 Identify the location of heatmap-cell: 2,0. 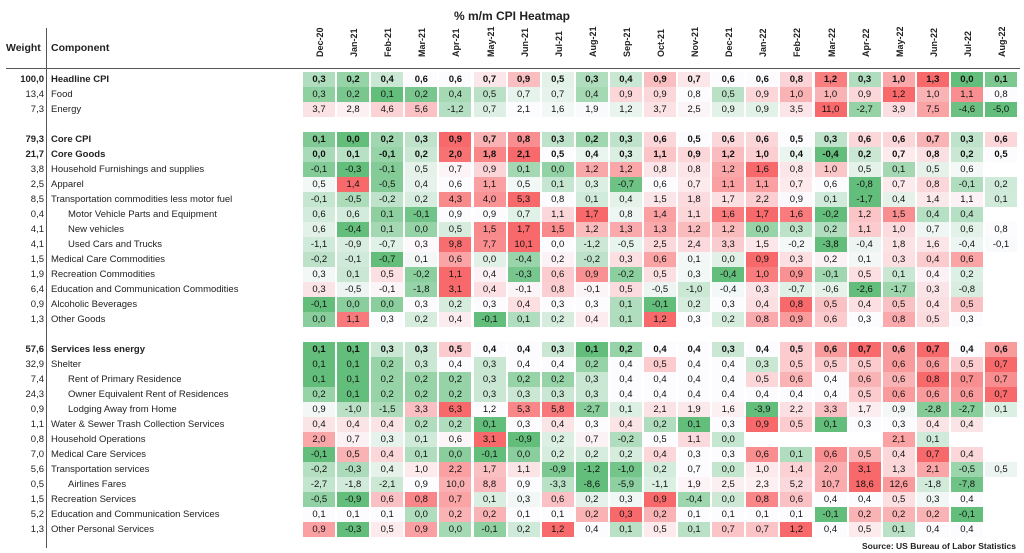
(830, 469).